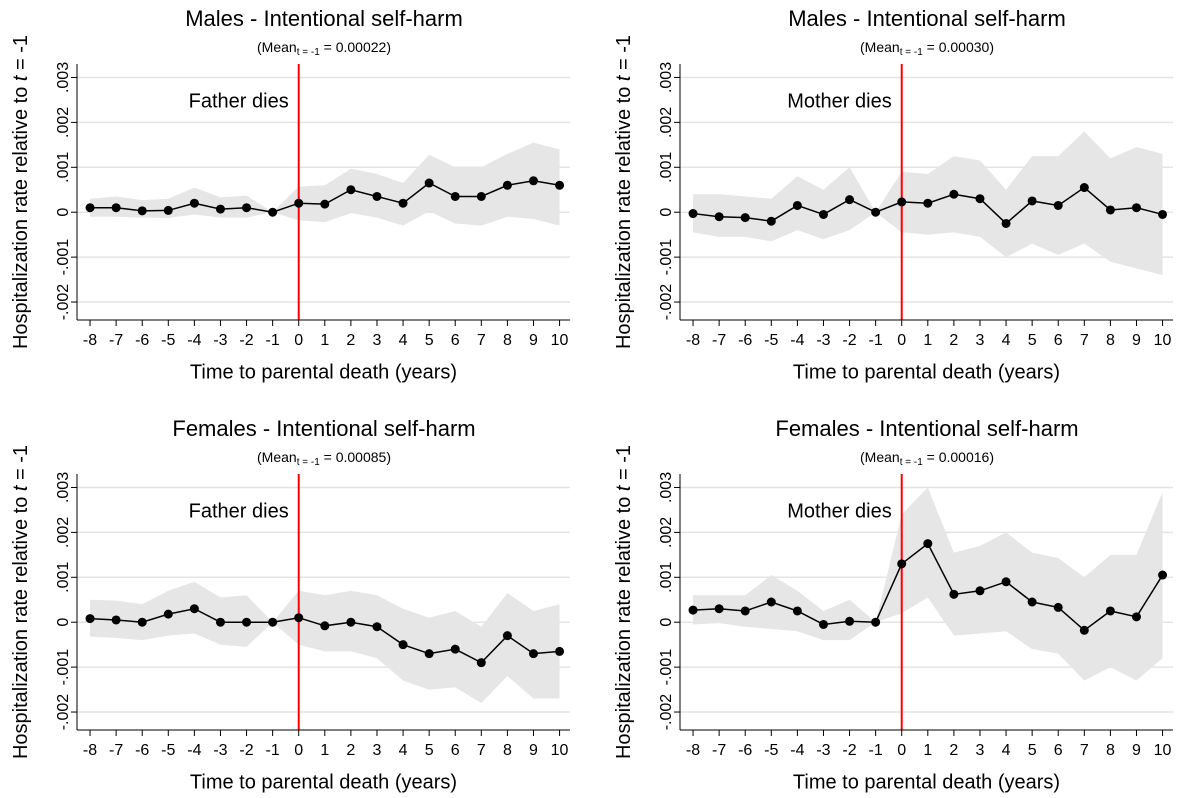 The image size is (1181, 798). What do you see at coordinates (324, 18) in the screenshot?
I see `panel-title: Males - Intentional self-harm` at bounding box center [324, 18].